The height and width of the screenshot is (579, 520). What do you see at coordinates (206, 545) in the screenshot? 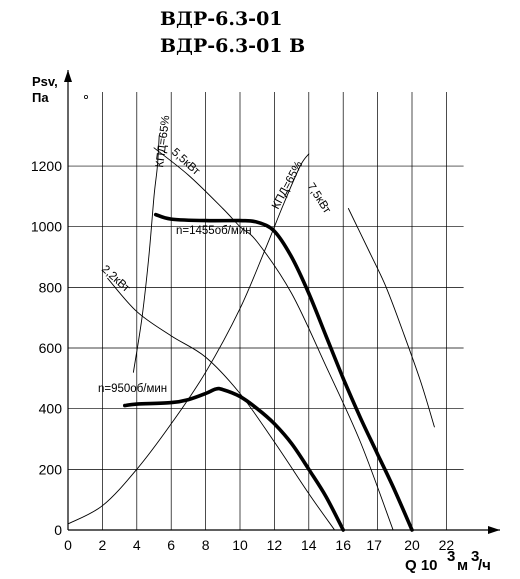
I see `x-tick-label: 8` at bounding box center [206, 545].